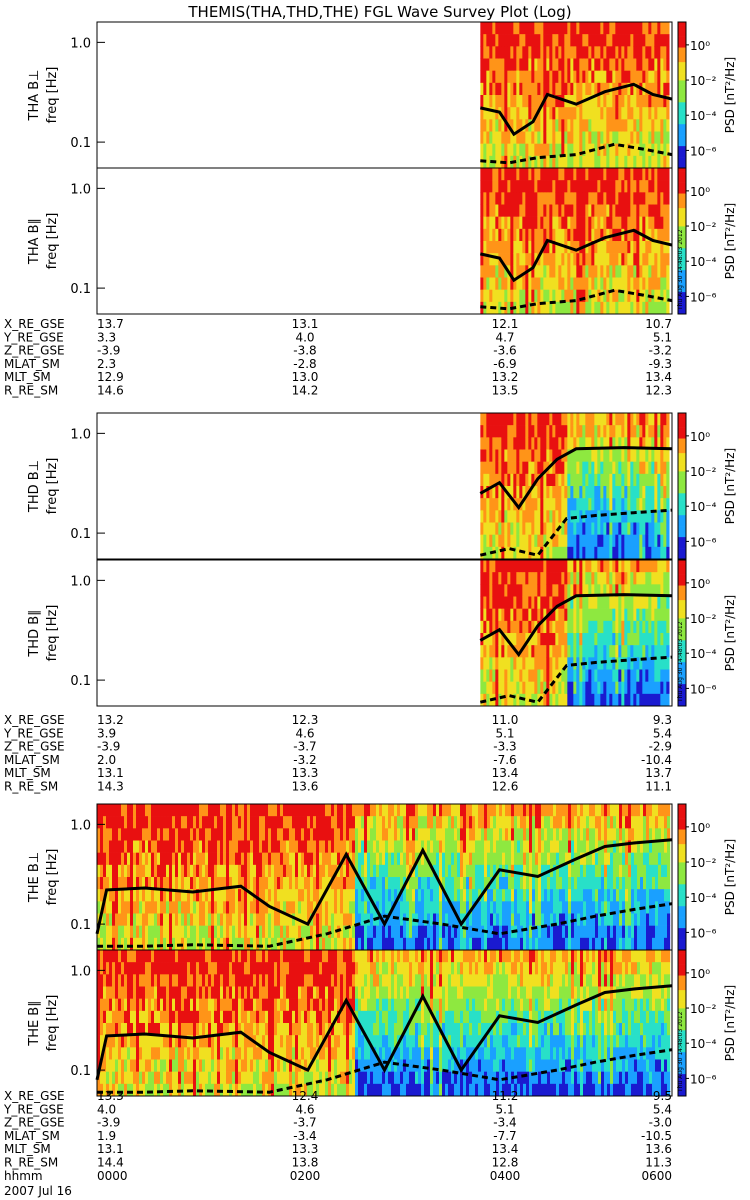 The height and width of the screenshot is (1200, 750). Describe the element at coordinates (662, 1096) in the screenshot. I see `ephem-value: 9.5` at that location.